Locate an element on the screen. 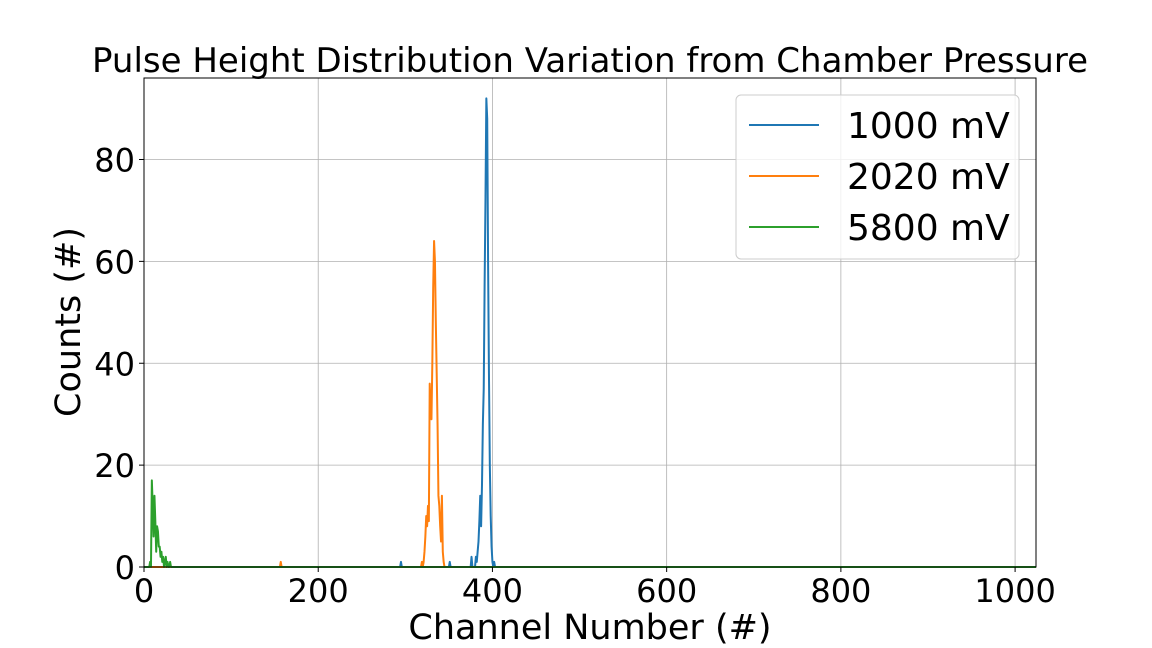  legend-label-5800-mv: 5800 mV is located at coordinates (928, 228).